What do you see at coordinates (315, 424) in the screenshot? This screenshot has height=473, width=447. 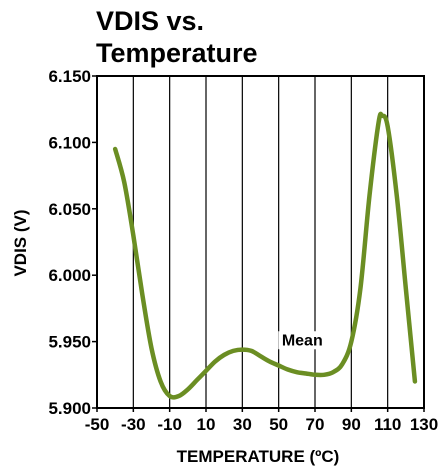 I see `x-tick-label: 70` at bounding box center [315, 424].